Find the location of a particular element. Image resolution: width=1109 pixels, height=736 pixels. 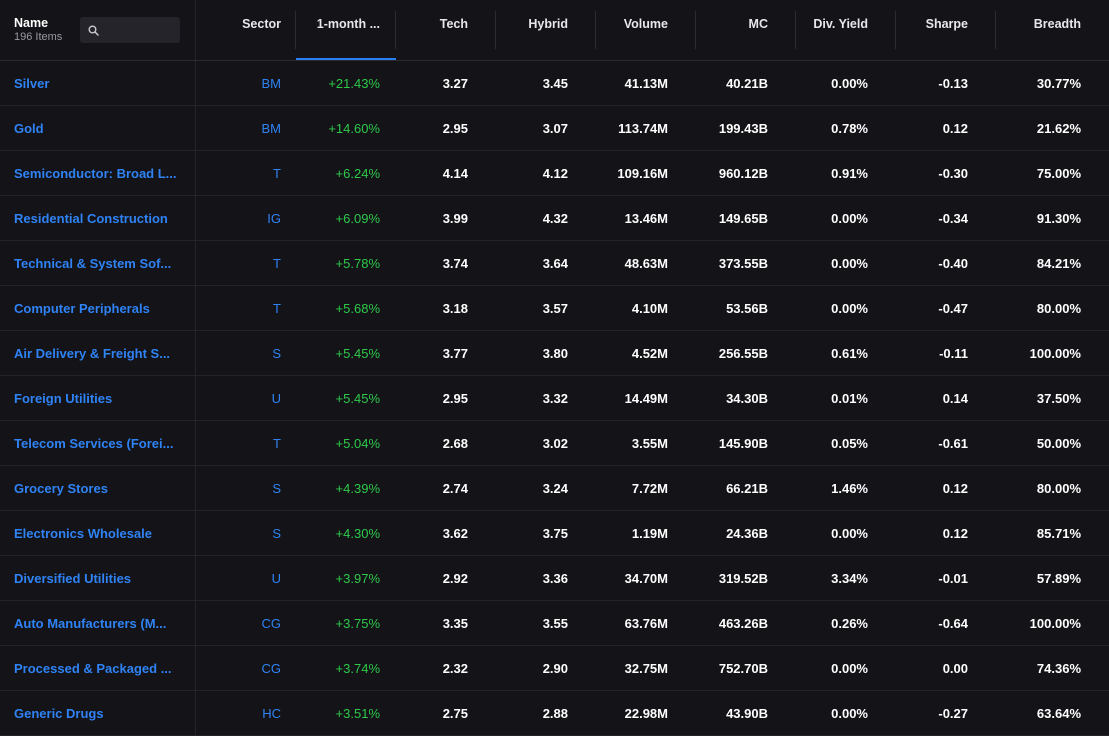

tech-score: 2.32 is located at coordinates (455, 668).